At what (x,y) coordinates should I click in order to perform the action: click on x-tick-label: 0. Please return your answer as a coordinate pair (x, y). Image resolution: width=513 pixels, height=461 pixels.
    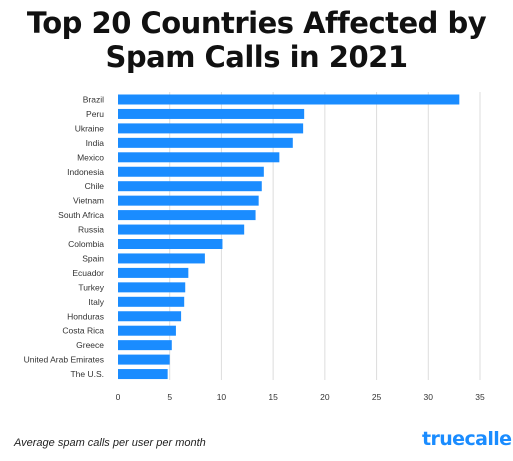
    Looking at the image, I should click on (118, 397).